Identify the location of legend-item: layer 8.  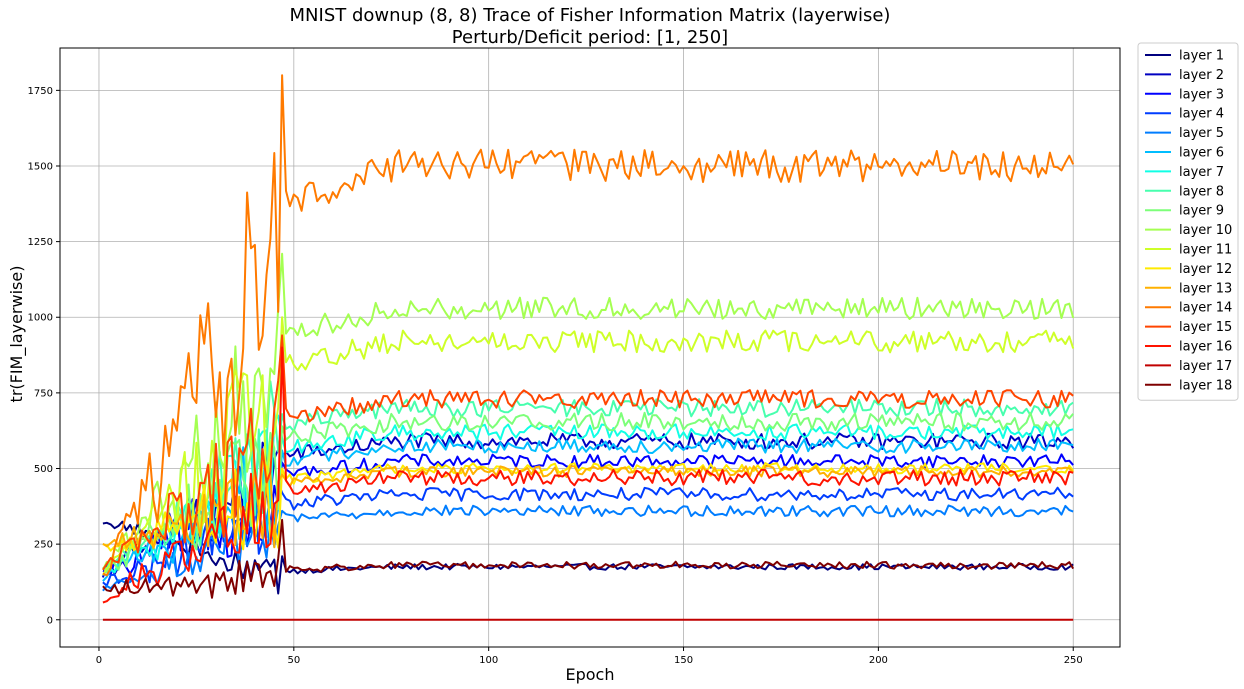
(1184, 191).